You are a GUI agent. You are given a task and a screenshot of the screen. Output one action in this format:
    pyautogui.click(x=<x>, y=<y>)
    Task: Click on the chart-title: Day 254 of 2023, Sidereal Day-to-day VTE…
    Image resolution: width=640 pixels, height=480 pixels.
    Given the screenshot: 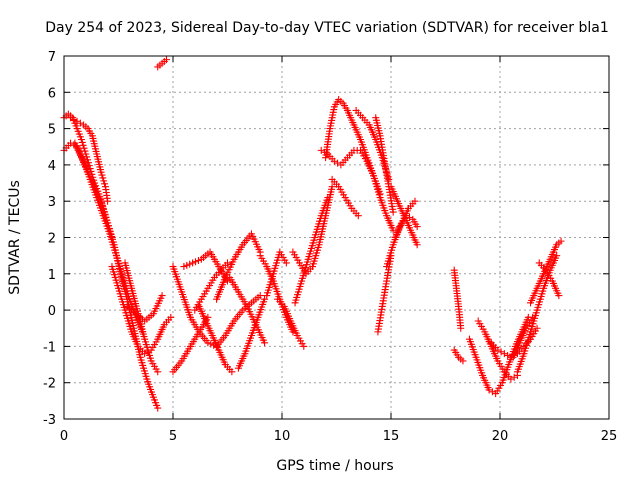 What is the action you would take?
    pyautogui.click(x=326, y=28)
    